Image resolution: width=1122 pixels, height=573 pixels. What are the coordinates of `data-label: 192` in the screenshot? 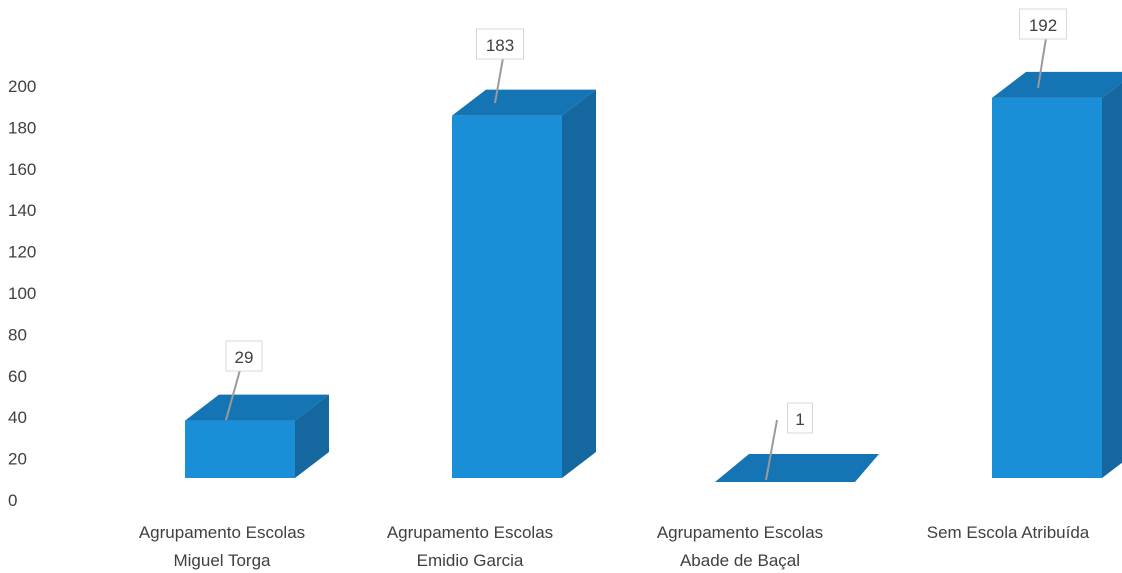 It's located at (1043, 25).